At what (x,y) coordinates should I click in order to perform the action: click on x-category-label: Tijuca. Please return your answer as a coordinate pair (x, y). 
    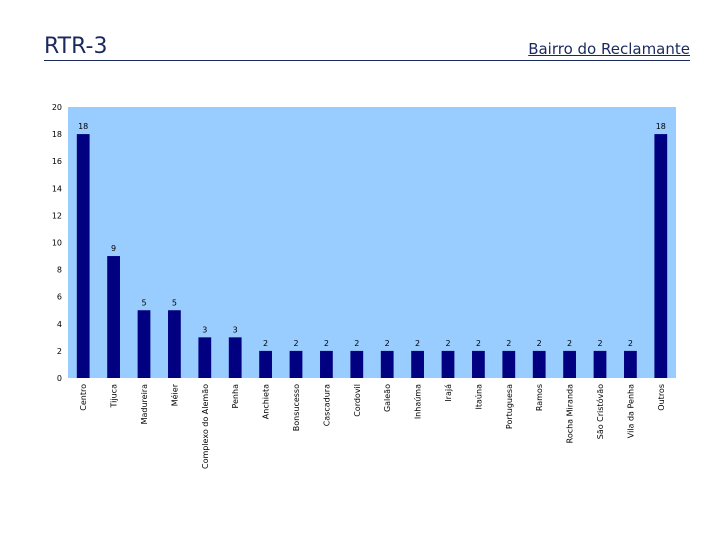
    Looking at the image, I should click on (114, 396).